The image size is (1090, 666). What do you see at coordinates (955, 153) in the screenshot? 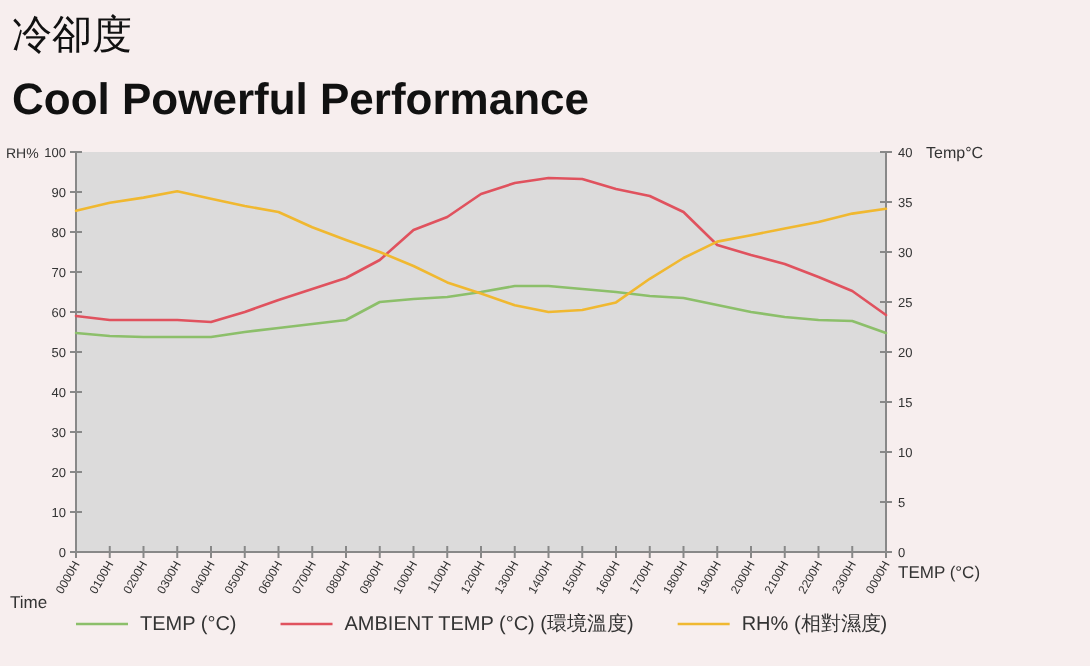
I see `y2-axis-title: Temp°C` at bounding box center [955, 153].